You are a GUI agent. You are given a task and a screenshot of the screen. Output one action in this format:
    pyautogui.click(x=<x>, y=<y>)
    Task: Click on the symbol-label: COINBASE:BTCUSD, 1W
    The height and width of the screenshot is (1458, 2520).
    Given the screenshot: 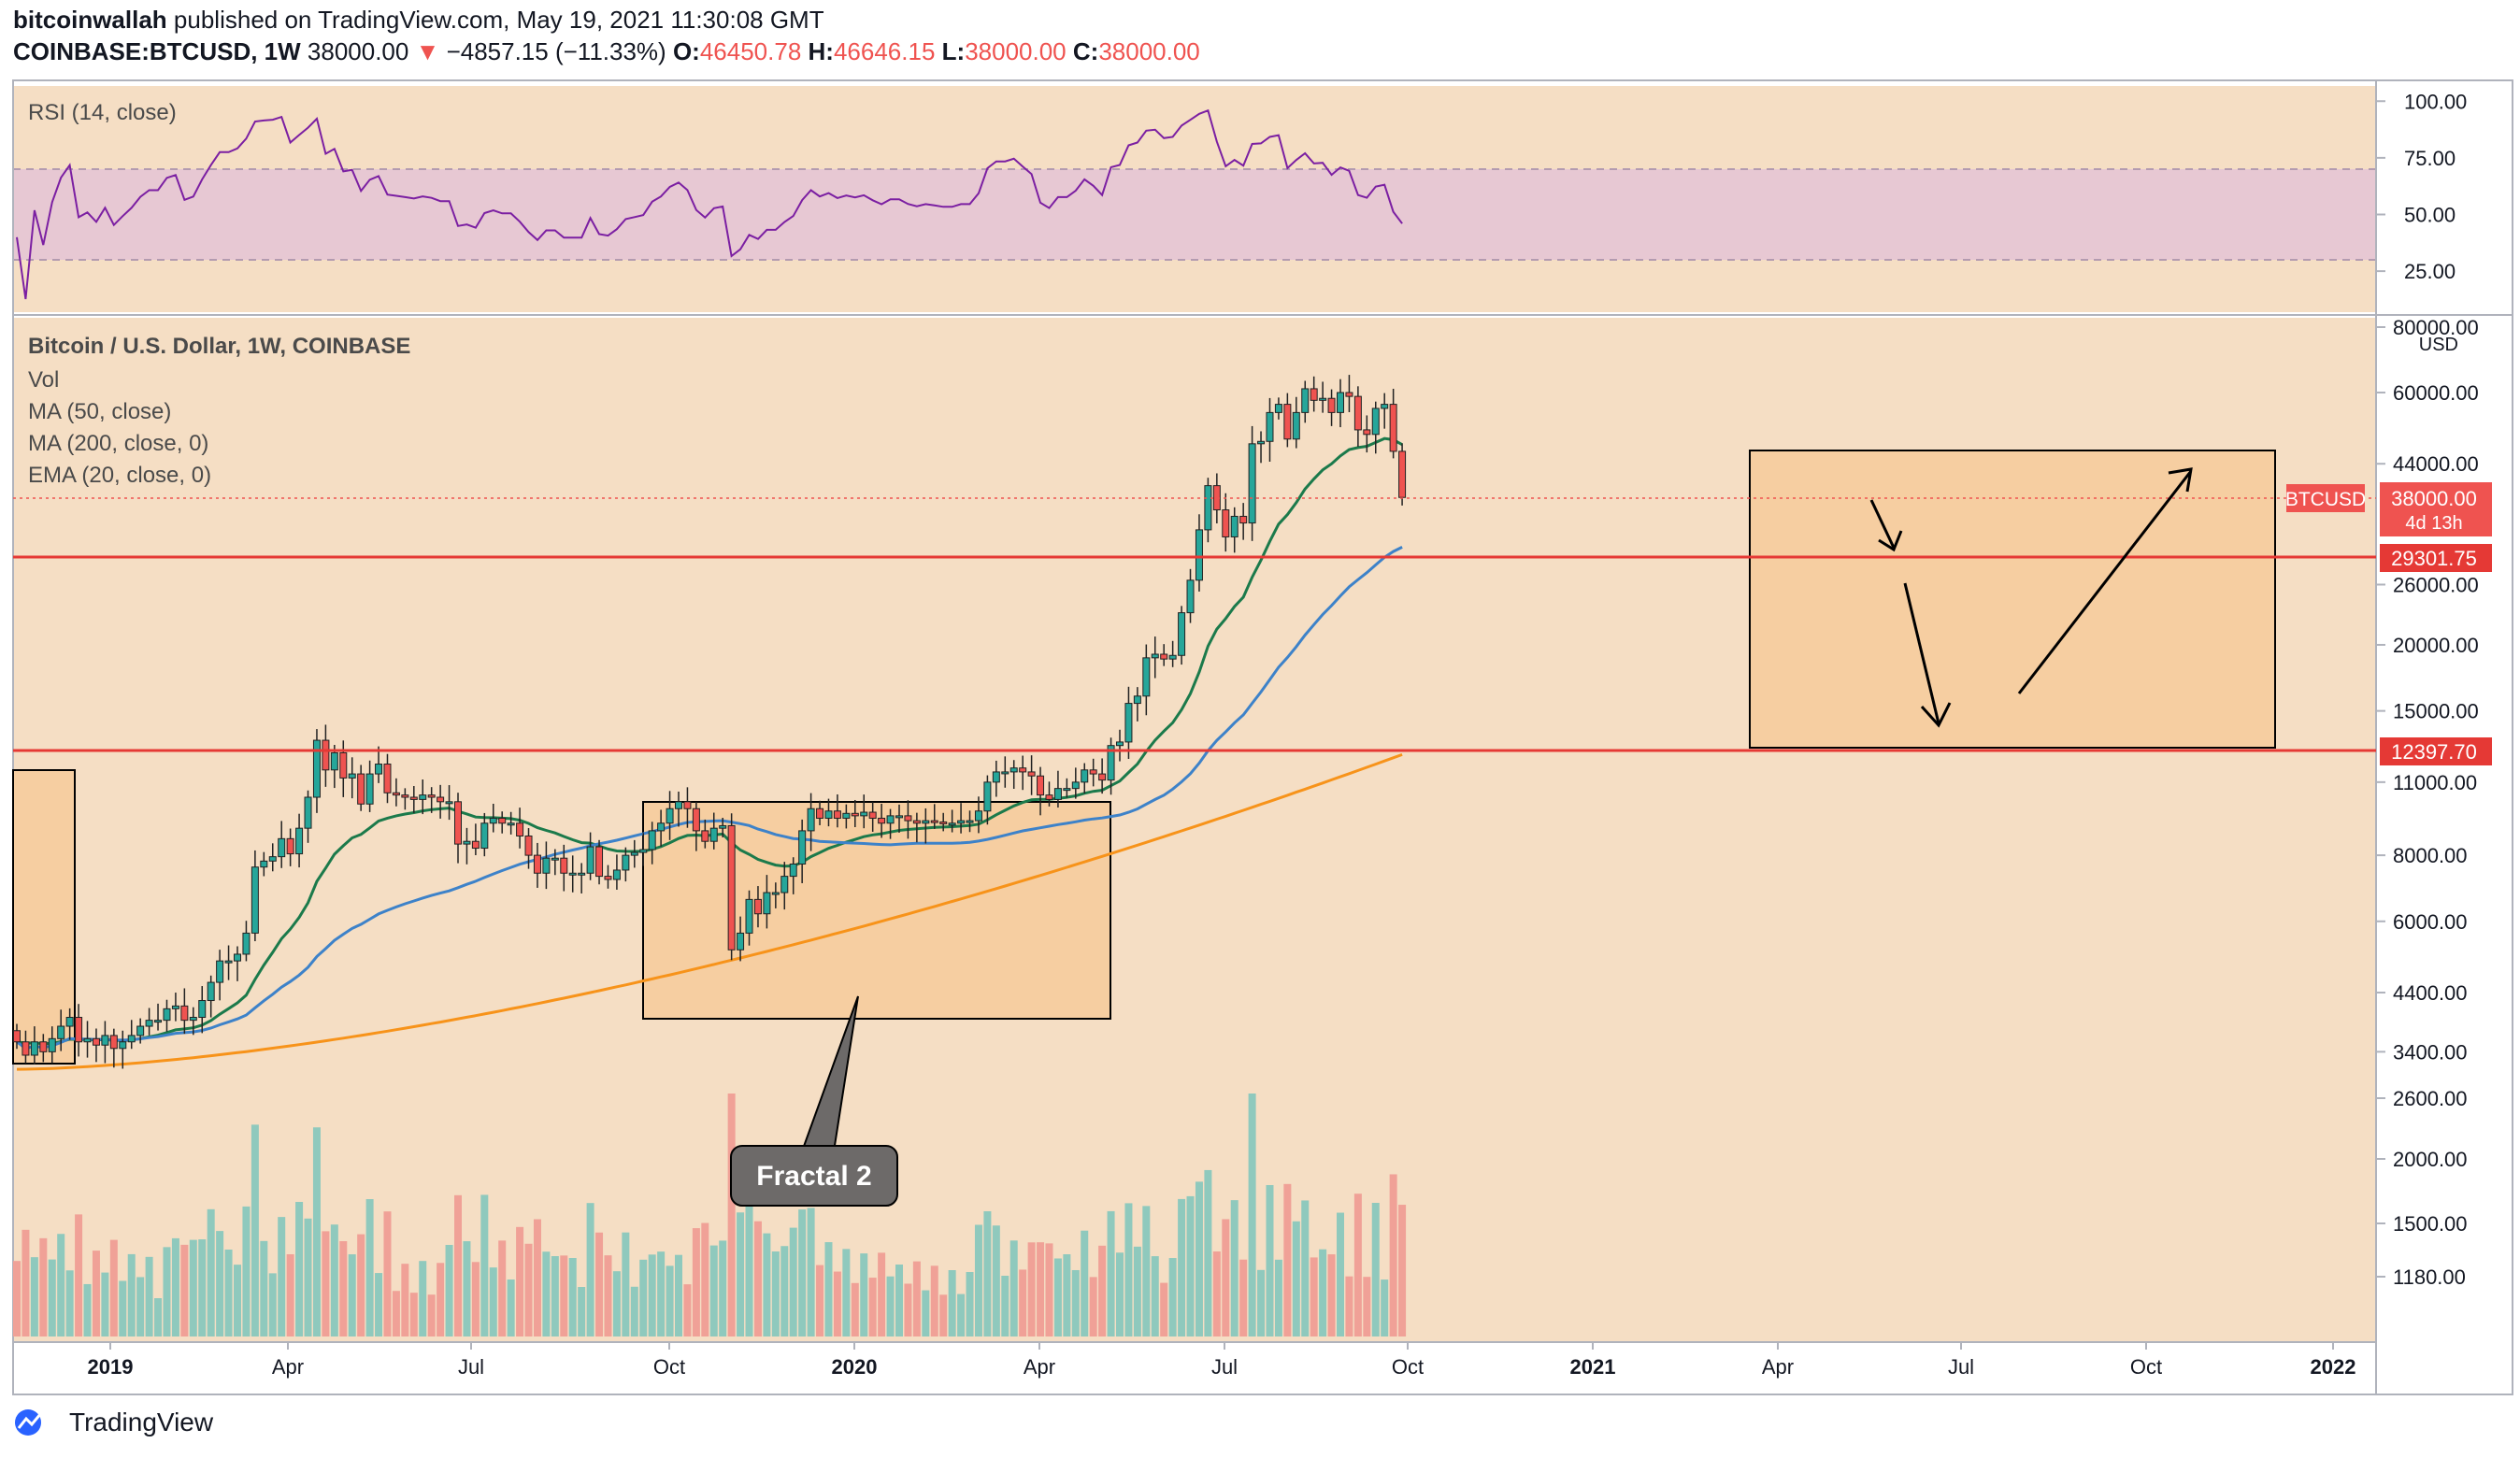 What is the action you would take?
    pyautogui.click(x=157, y=51)
    